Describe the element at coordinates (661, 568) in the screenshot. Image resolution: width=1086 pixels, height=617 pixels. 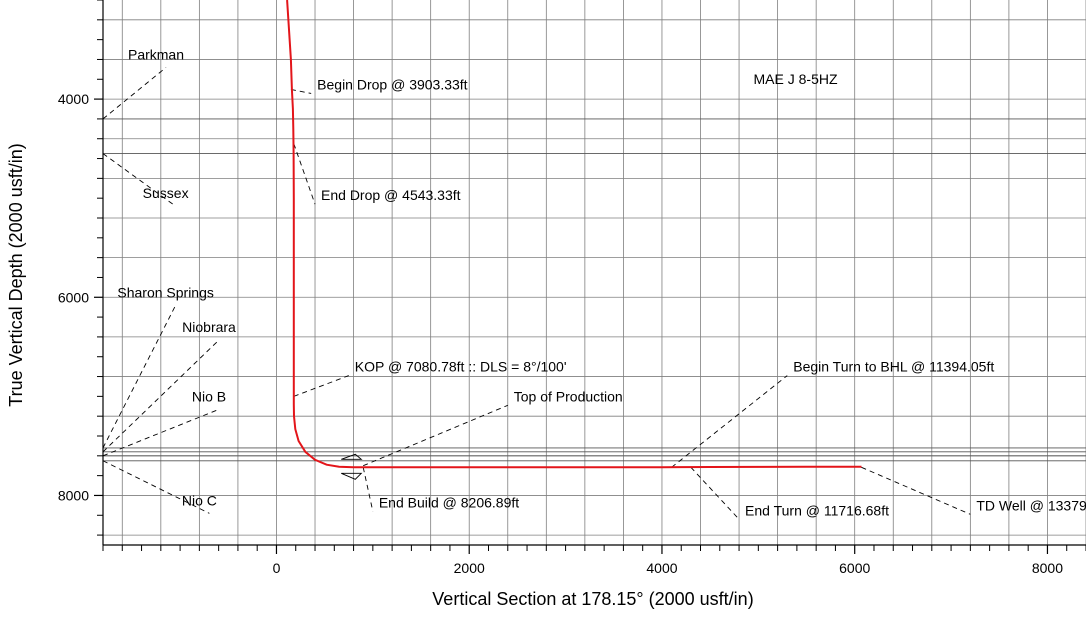
I see `x-tick-label: 4000` at that location.